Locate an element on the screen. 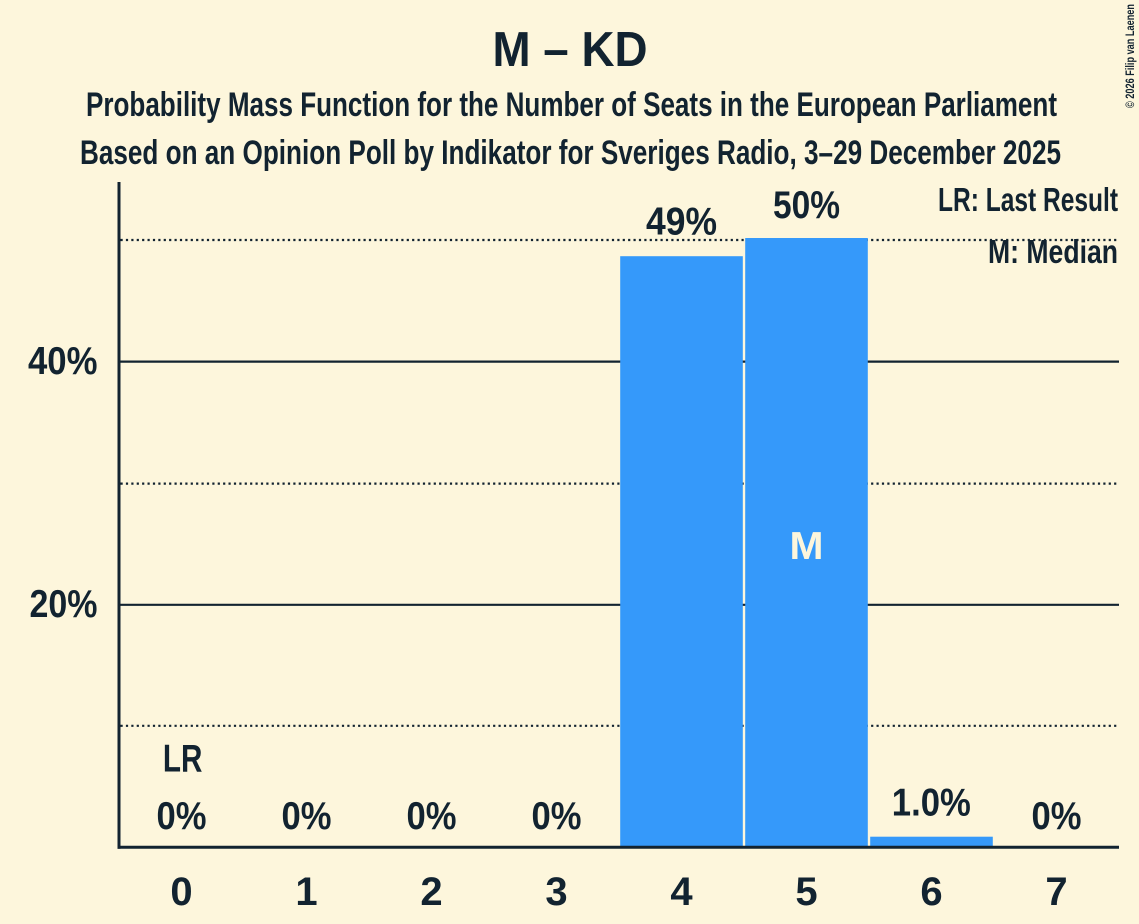  svg-text: 0 is located at coordinates (181, 892).